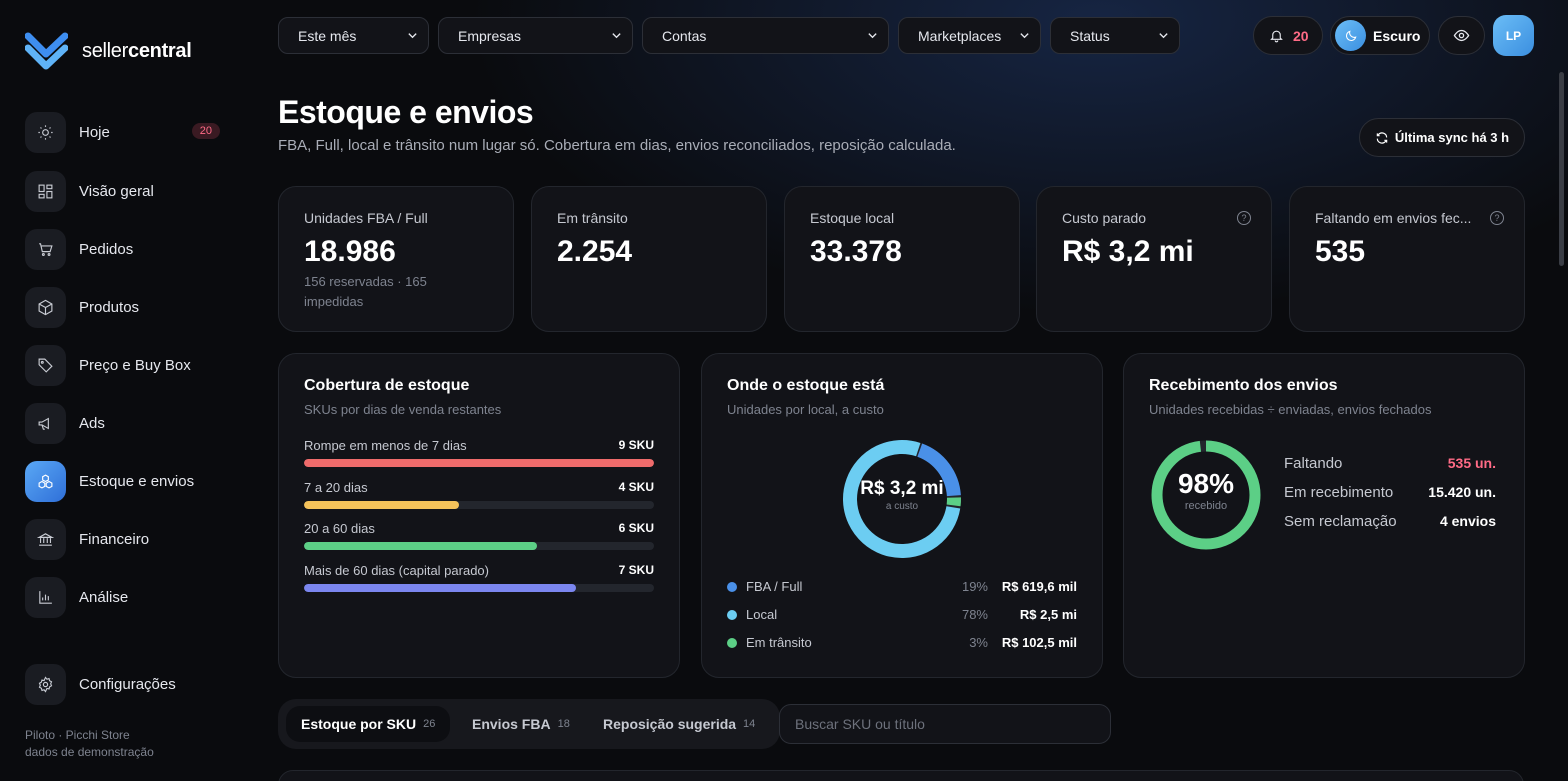  Describe the element at coordinates (1206, 490) in the screenshot. I see `ring-center: 98% recebido` at that location.